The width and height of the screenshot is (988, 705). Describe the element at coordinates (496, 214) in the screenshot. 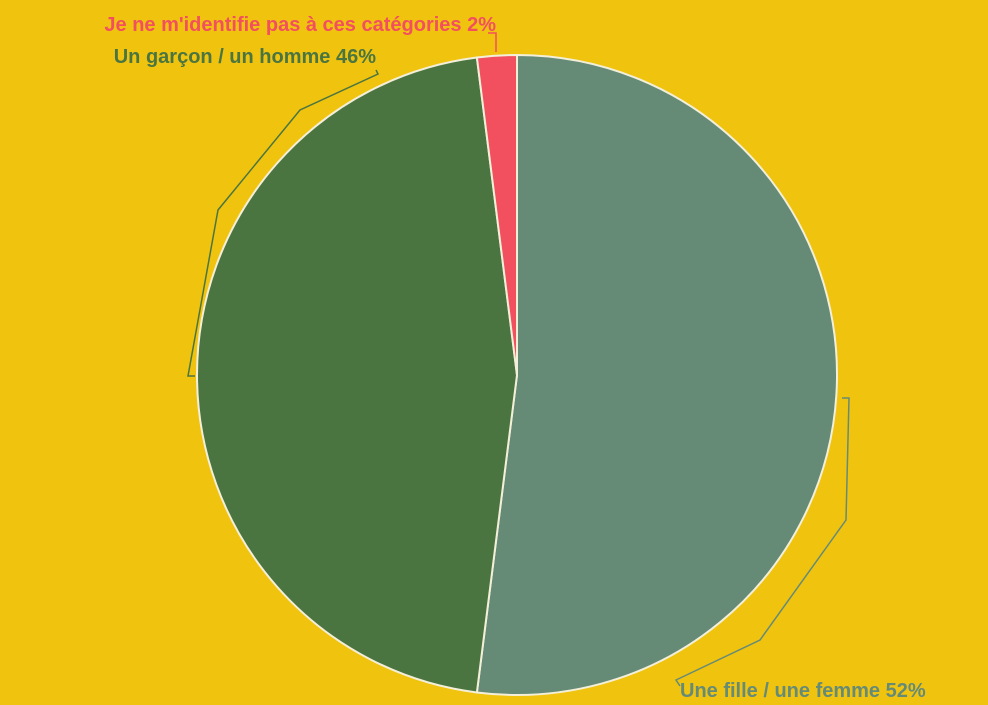

I see `pie-slice-non-identifie` at that location.